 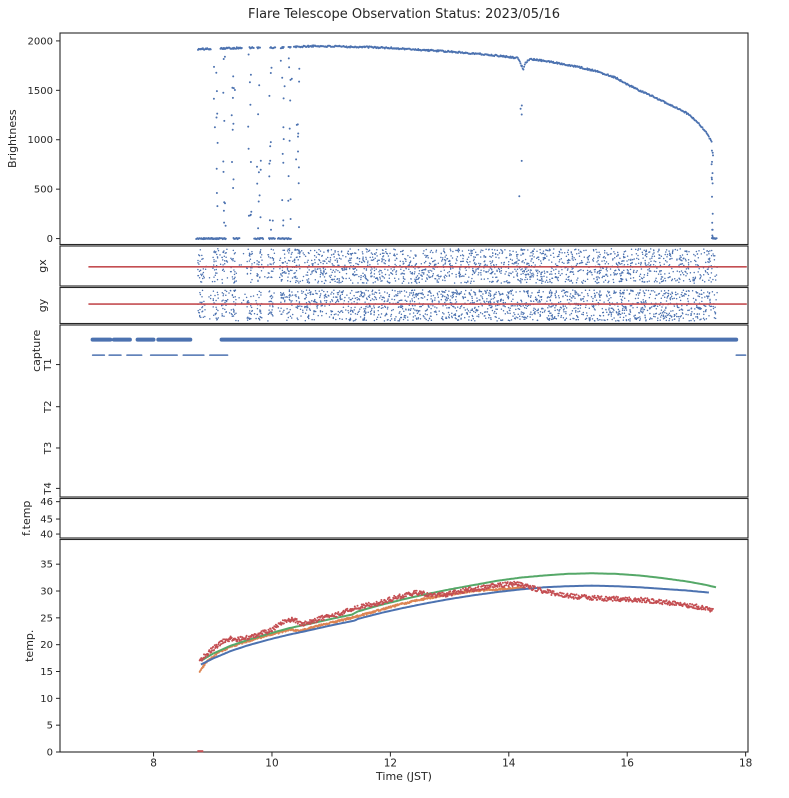 I want to click on temp-green-line, so click(x=458, y=617).